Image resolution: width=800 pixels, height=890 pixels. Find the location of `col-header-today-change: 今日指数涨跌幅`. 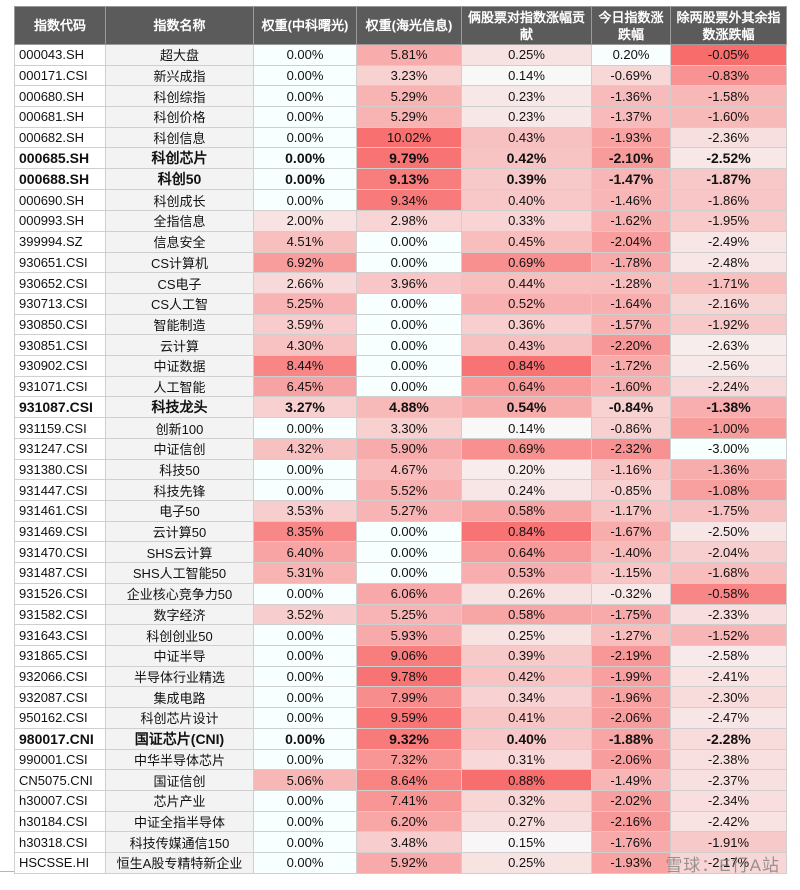

col-header-today-change: 今日指数涨跌幅 is located at coordinates (631, 25).